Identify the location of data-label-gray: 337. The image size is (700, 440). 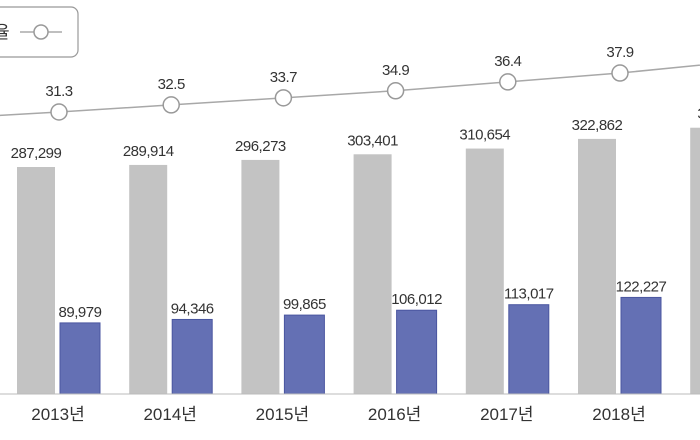
(698, 114).